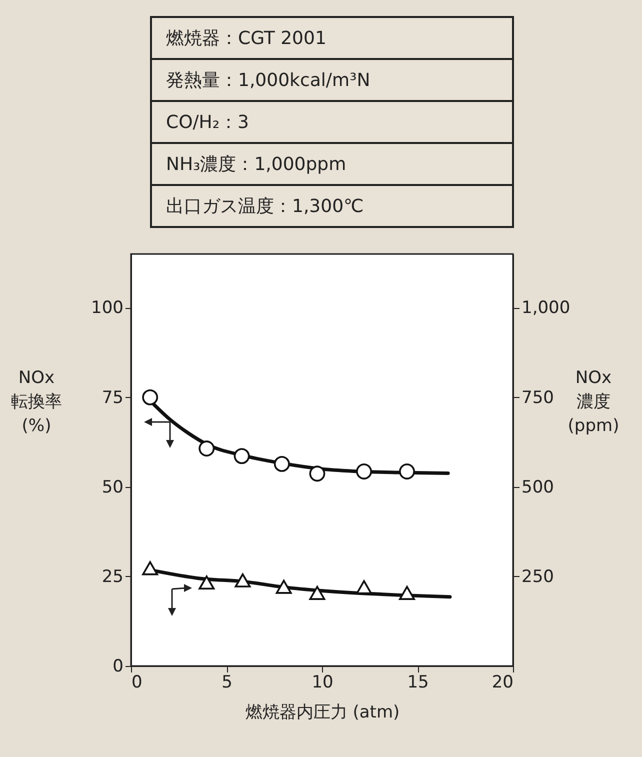  I want to click on y2-tick-label: 1,000, so click(546, 308).